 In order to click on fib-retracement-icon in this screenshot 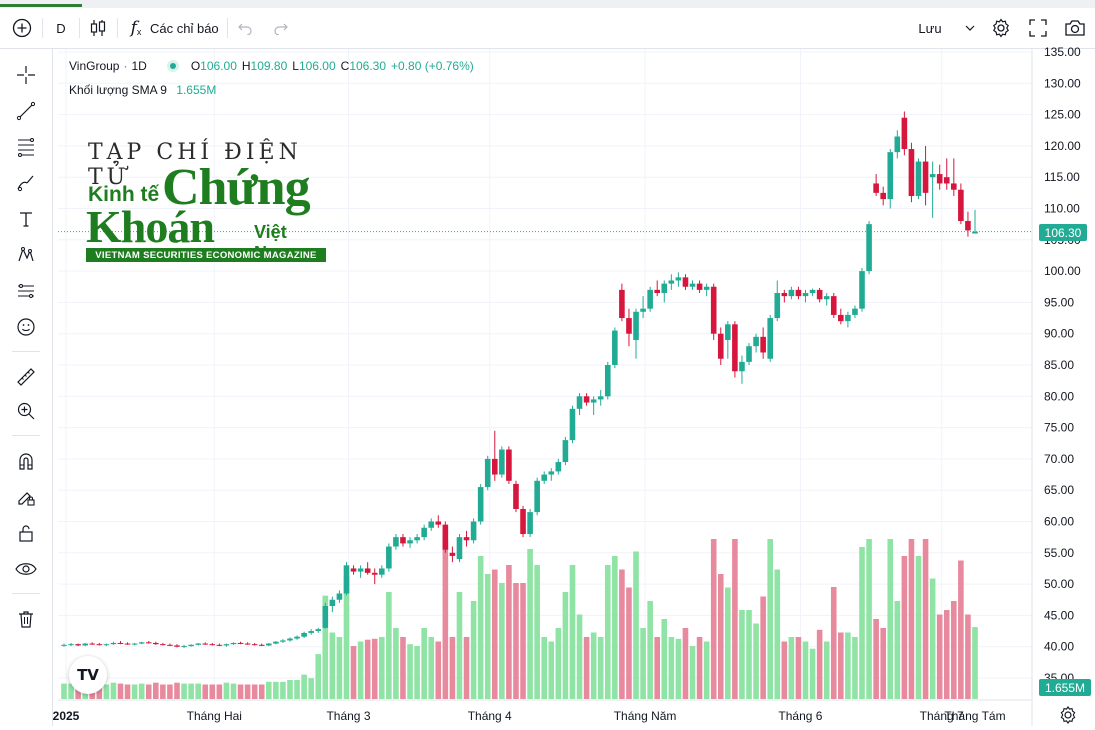, I will do `click(26, 147)`.